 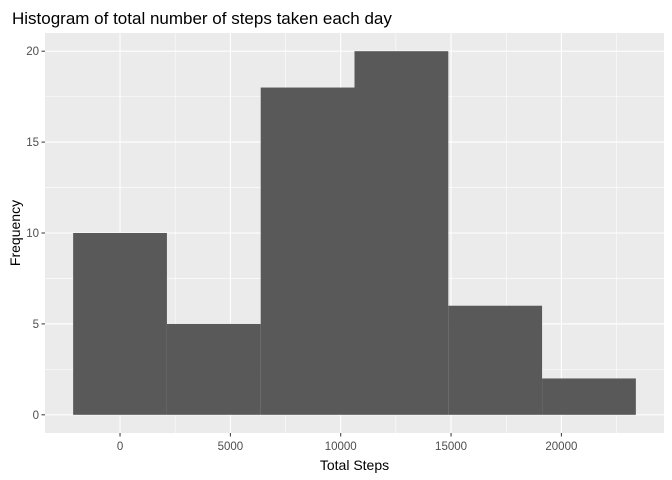 What do you see at coordinates (451, 447) in the screenshot?
I see `x-tick-label: 15000` at bounding box center [451, 447].